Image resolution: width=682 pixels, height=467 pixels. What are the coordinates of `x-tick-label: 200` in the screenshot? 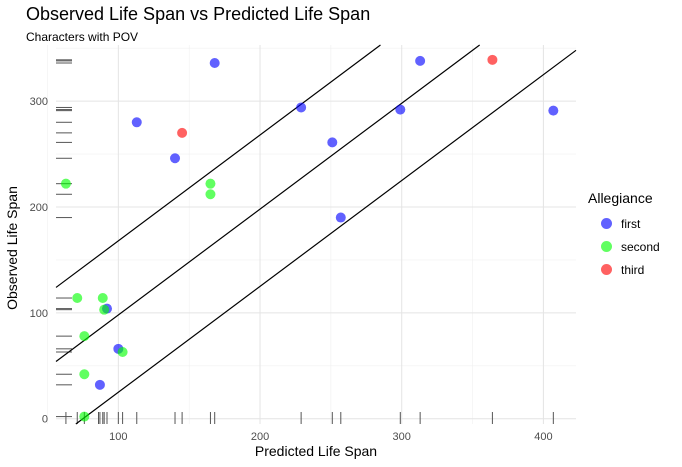 It's located at (260, 437).